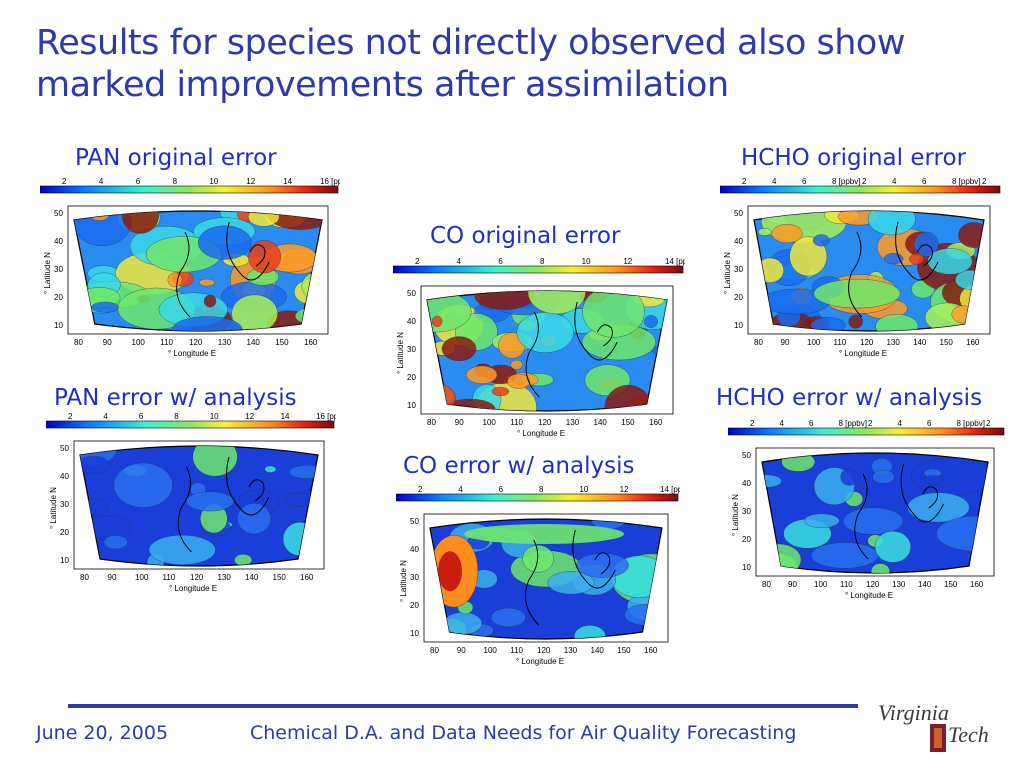  I want to click on hcho-analysis-title: HCHO error w/ analysis, so click(849, 398).